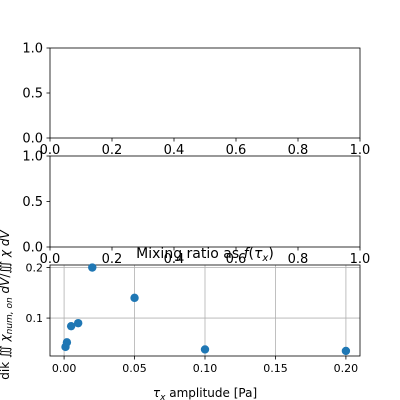 The width and height of the screenshot is (400, 400). Describe the element at coordinates (205, 393) in the screenshot. I see `x-axis-label: τx amplitude [Pa]` at that location.